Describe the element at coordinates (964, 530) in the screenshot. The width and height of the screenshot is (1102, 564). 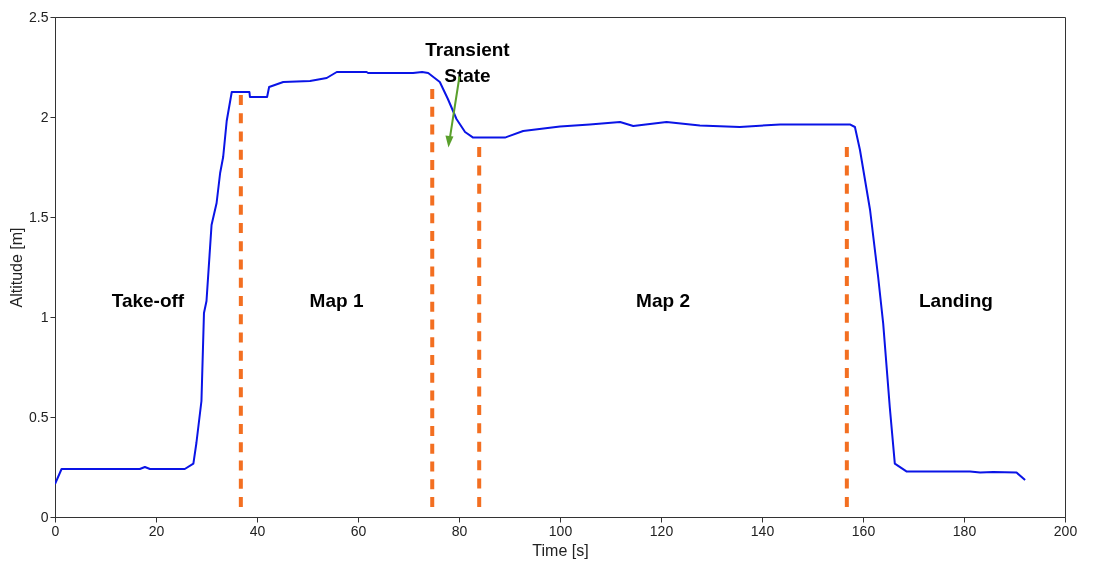
I see `x-tick-label: 180` at that location.